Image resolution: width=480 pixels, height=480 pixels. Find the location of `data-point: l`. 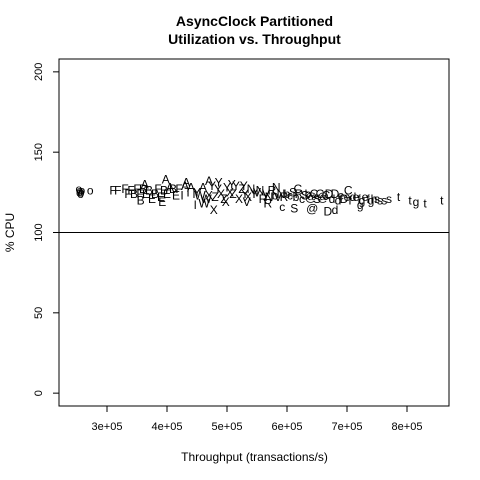

data-point: l is located at coordinates (195, 205).